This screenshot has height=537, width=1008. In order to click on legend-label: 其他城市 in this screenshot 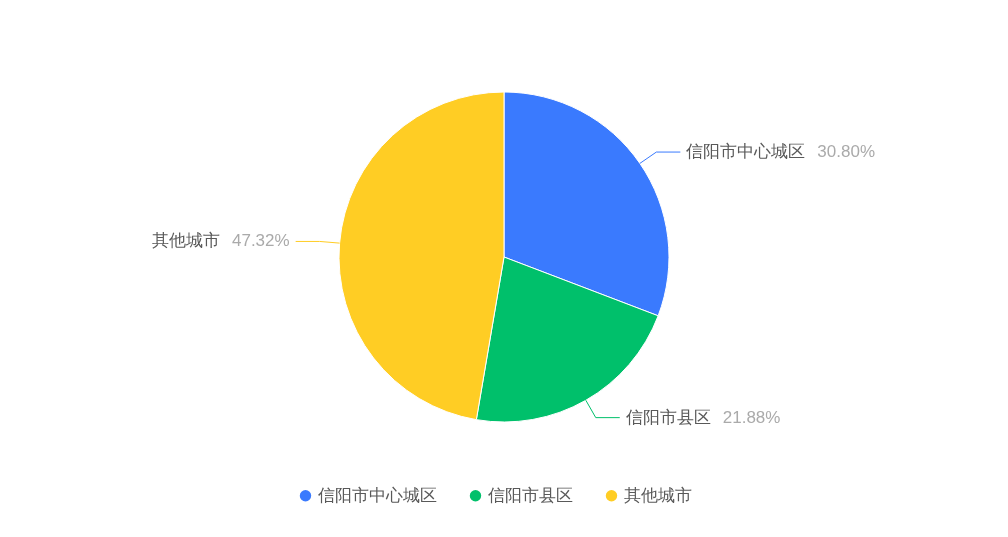, I will do `click(658, 495)`.